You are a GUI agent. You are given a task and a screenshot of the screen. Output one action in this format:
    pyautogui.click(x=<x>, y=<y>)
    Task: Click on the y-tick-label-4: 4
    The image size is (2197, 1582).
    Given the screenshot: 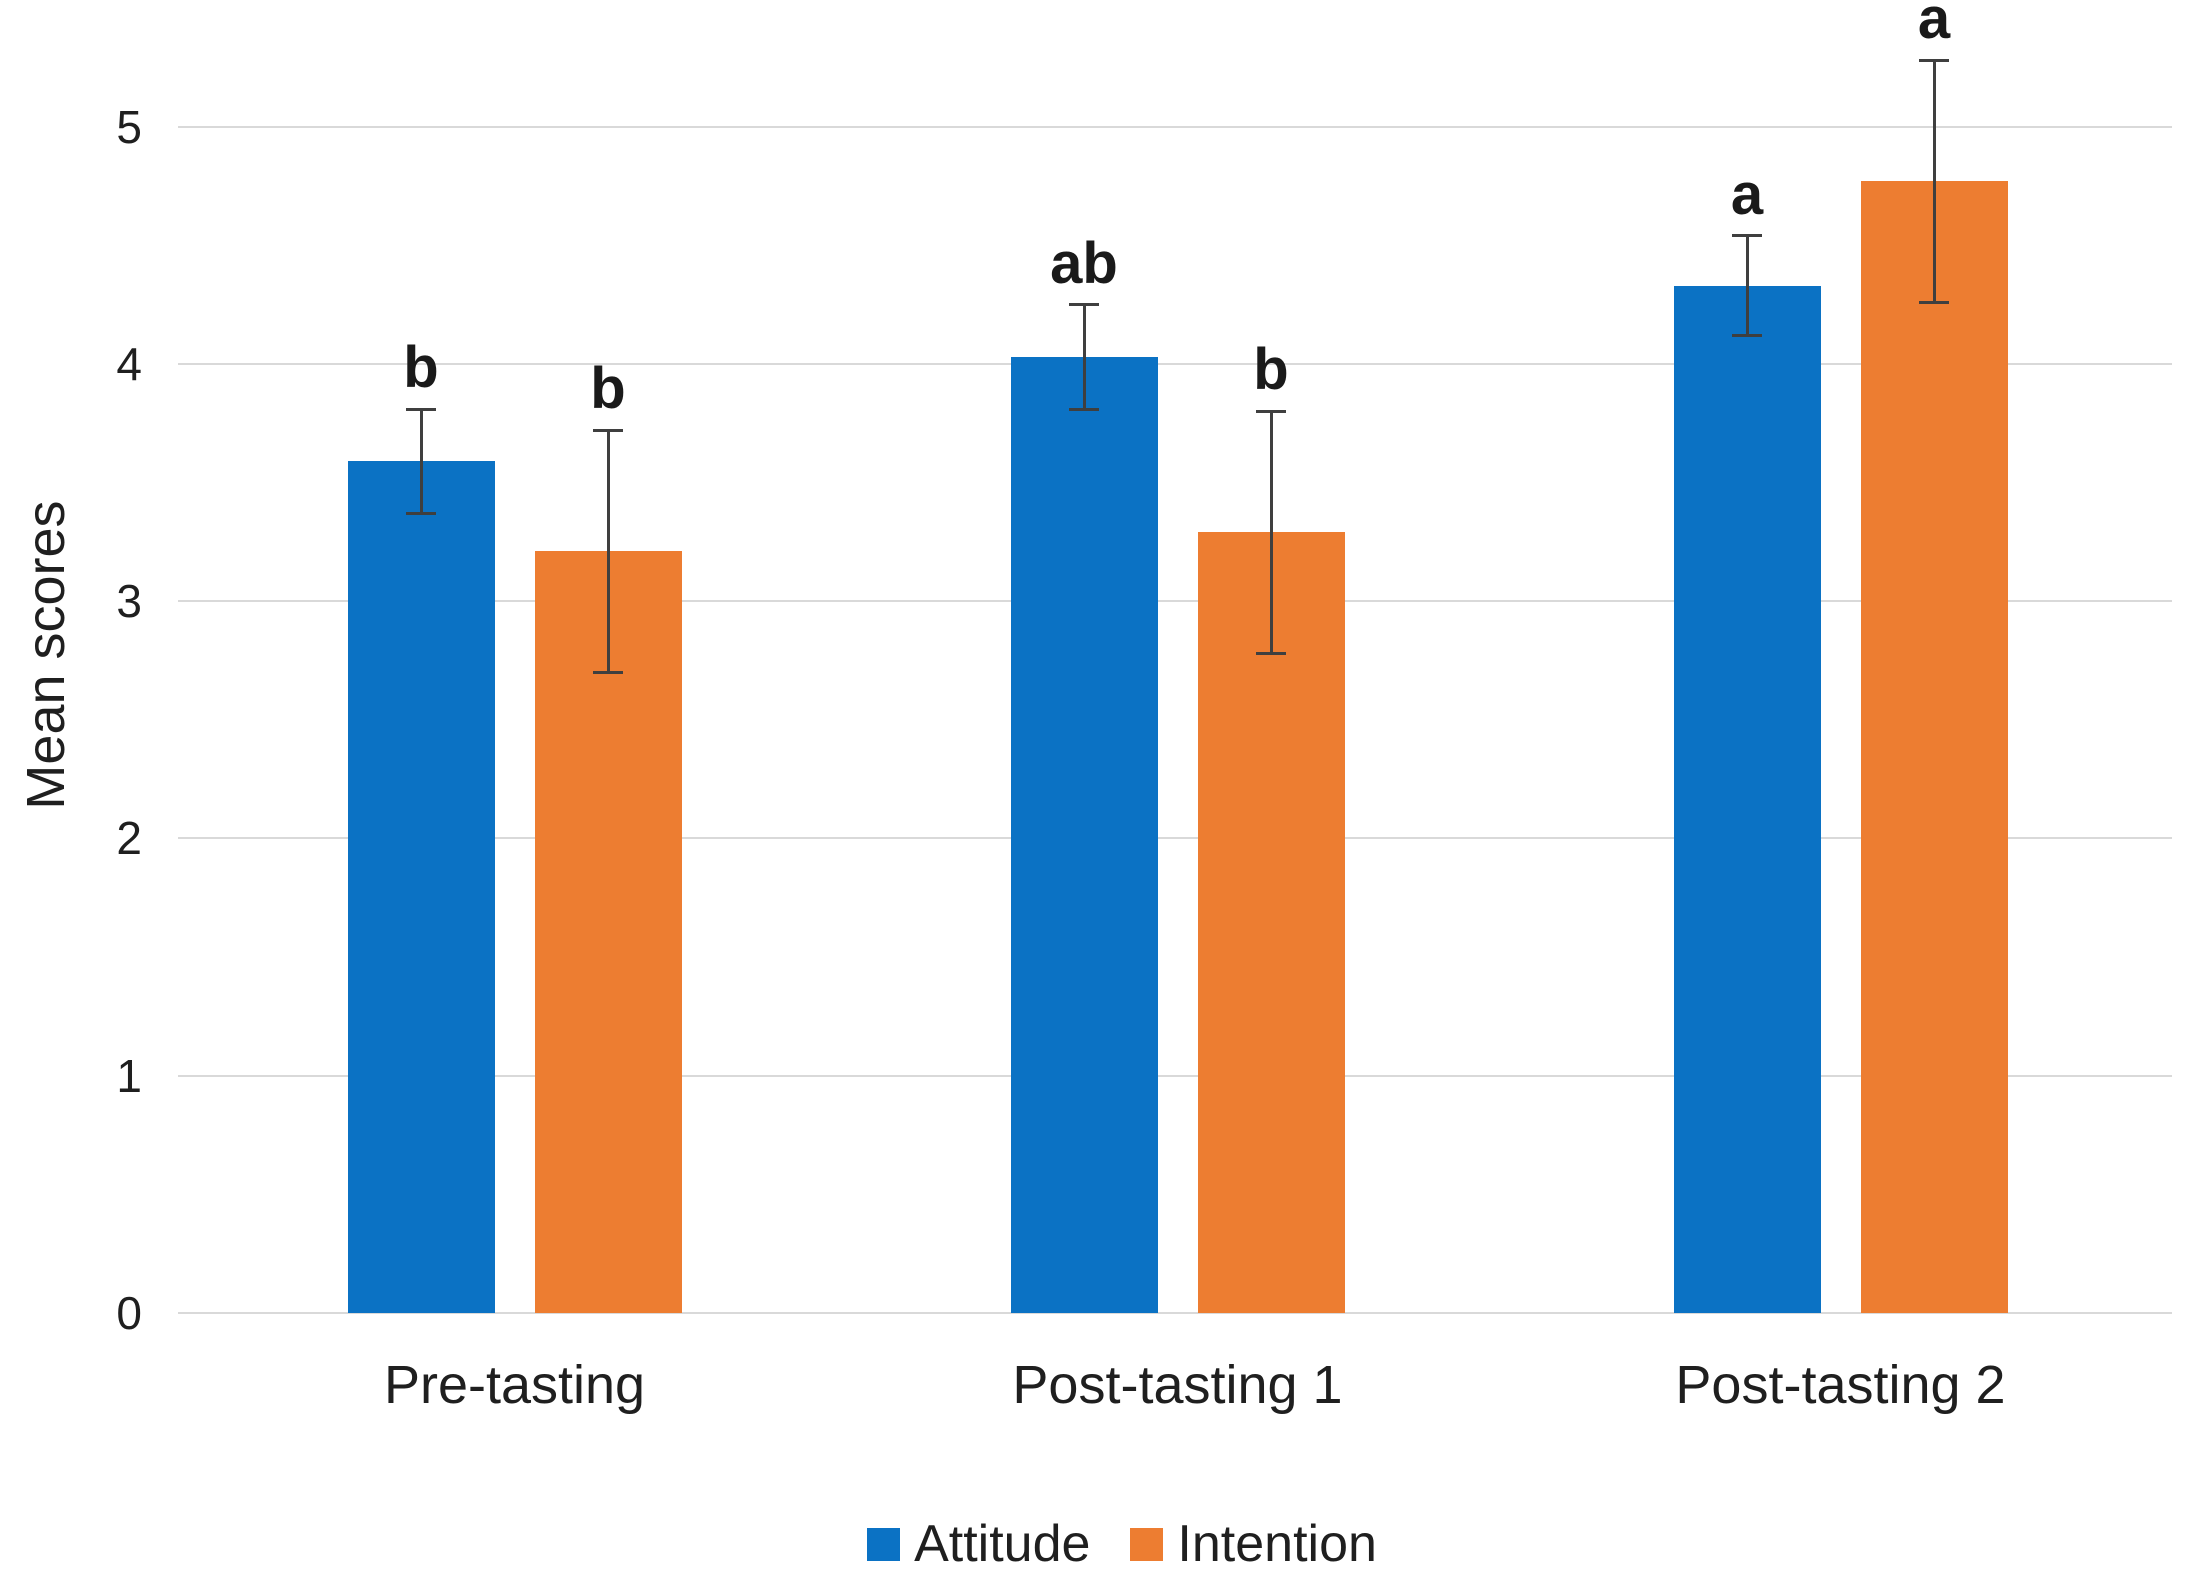 What is the action you would take?
    pyautogui.click(x=129, y=363)
    